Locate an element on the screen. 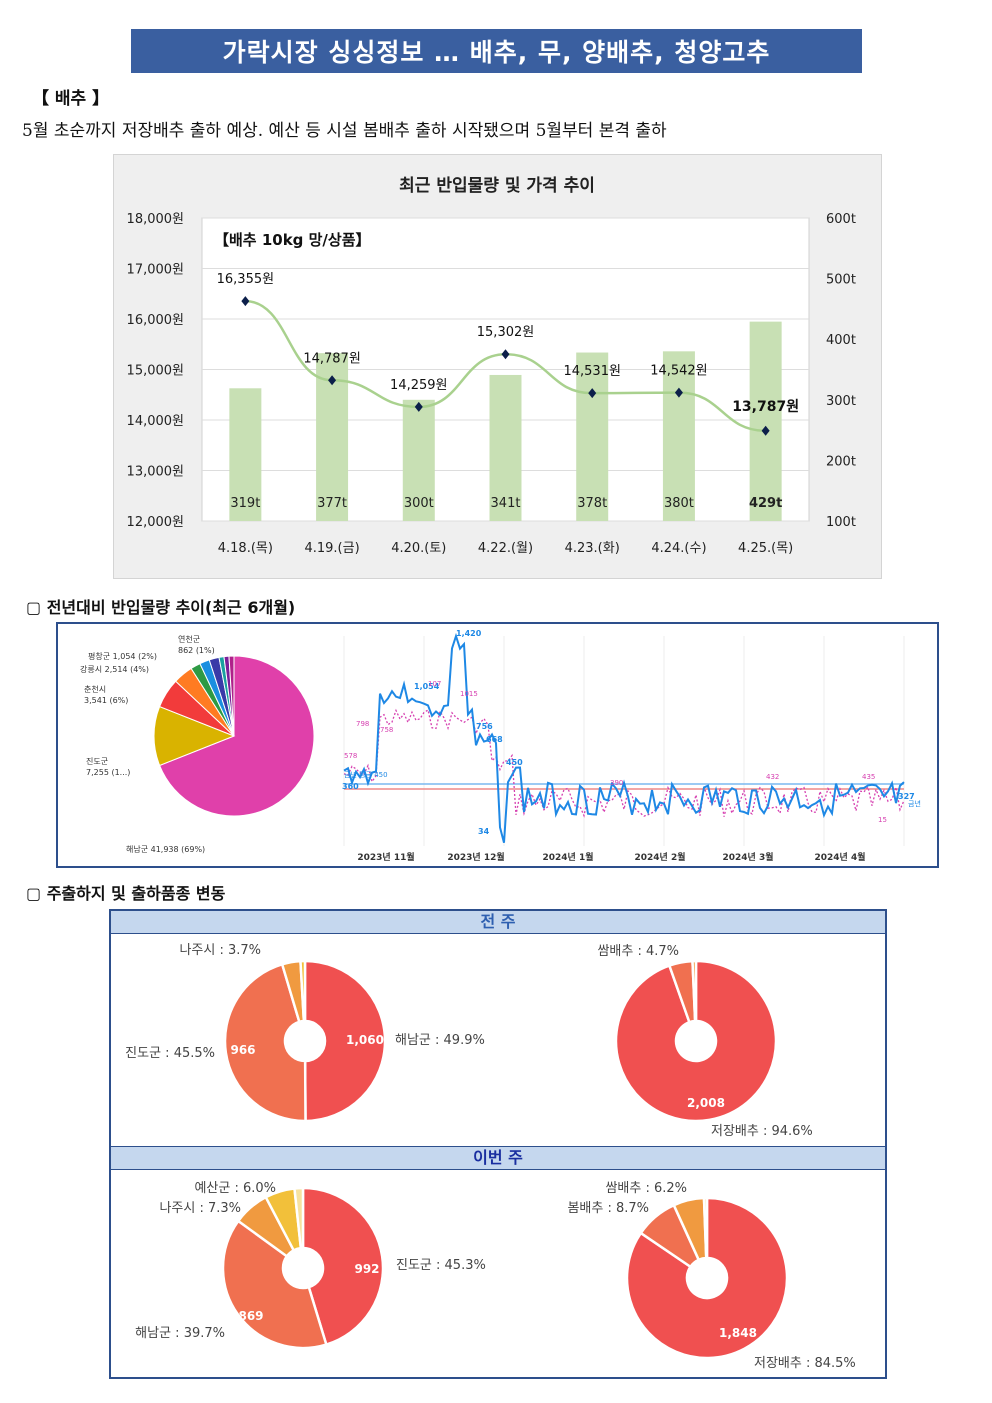 The height and width of the screenshot is (1403, 992). right-tick-label: 200t is located at coordinates (841, 461).